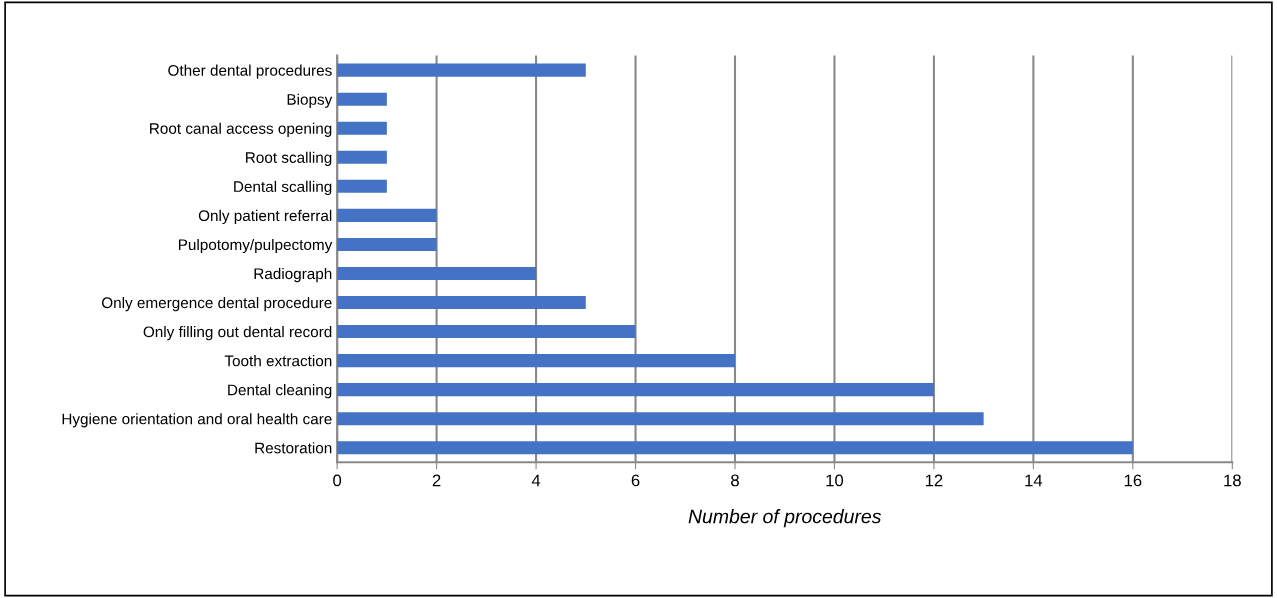  What do you see at coordinates (293, 275) in the screenshot?
I see `y-tick-label: Radiograph` at bounding box center [293, 275].